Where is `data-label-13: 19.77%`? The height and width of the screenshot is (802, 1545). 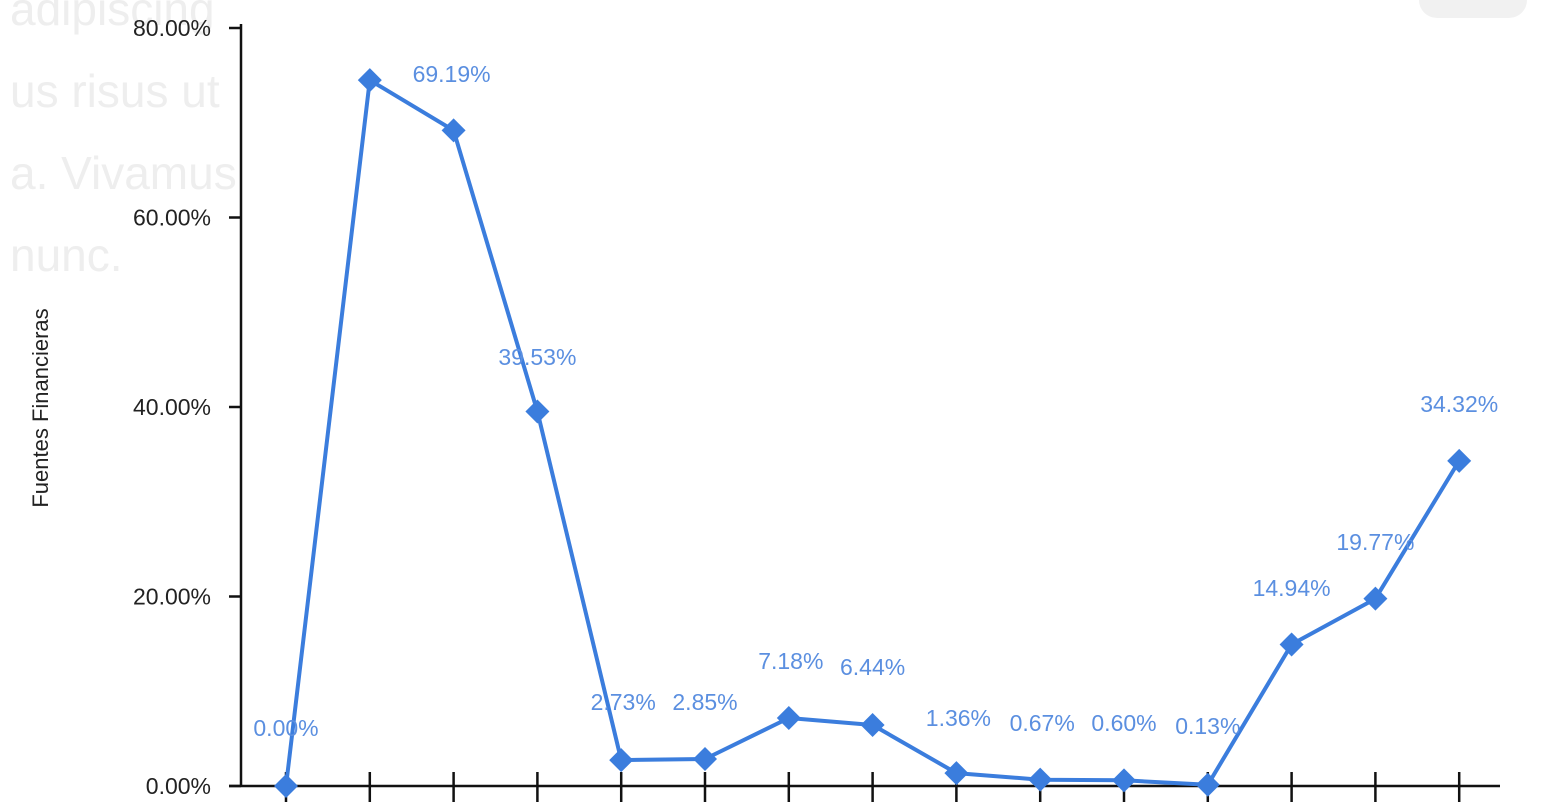 data-label-13: 19.77% is located at coordinates (1375, 542).